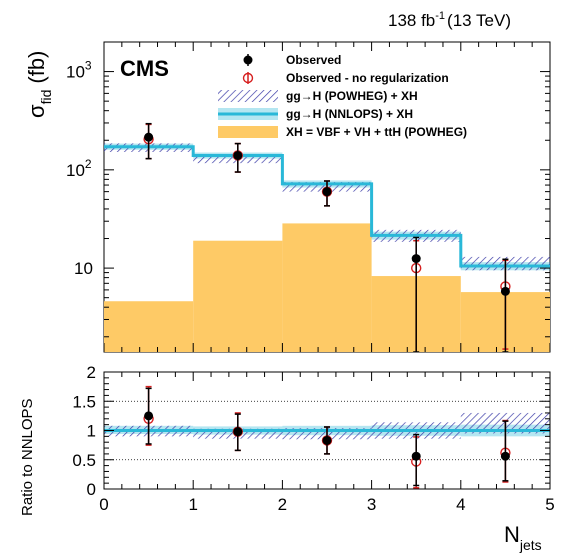 The width and height of the screenshot is (580, 557). I want to click on ratio-y-tick-label: 1, so click(91, 431).